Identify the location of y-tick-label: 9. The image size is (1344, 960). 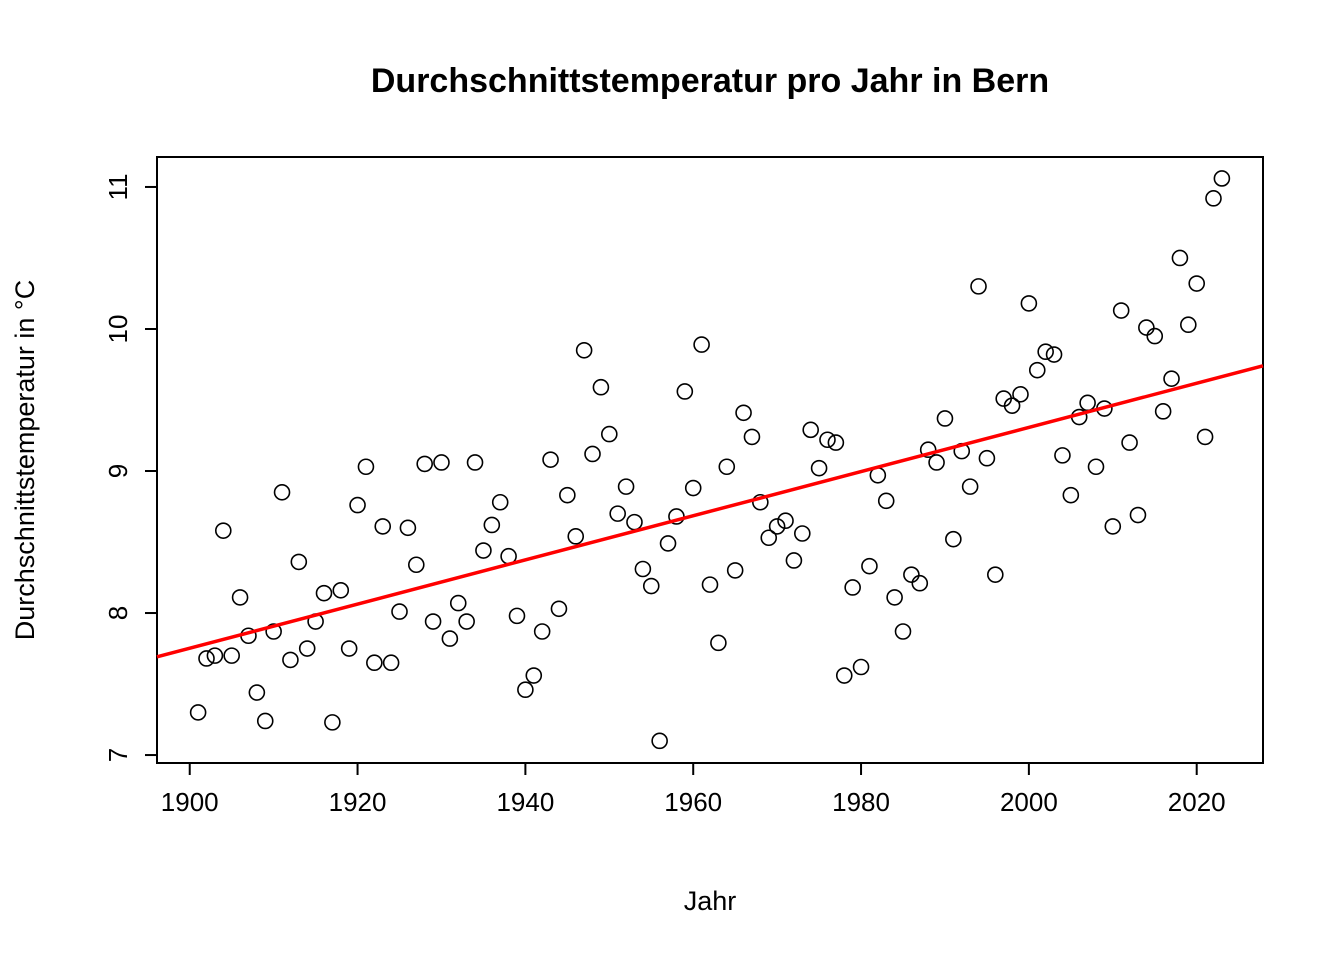
(118, 471).